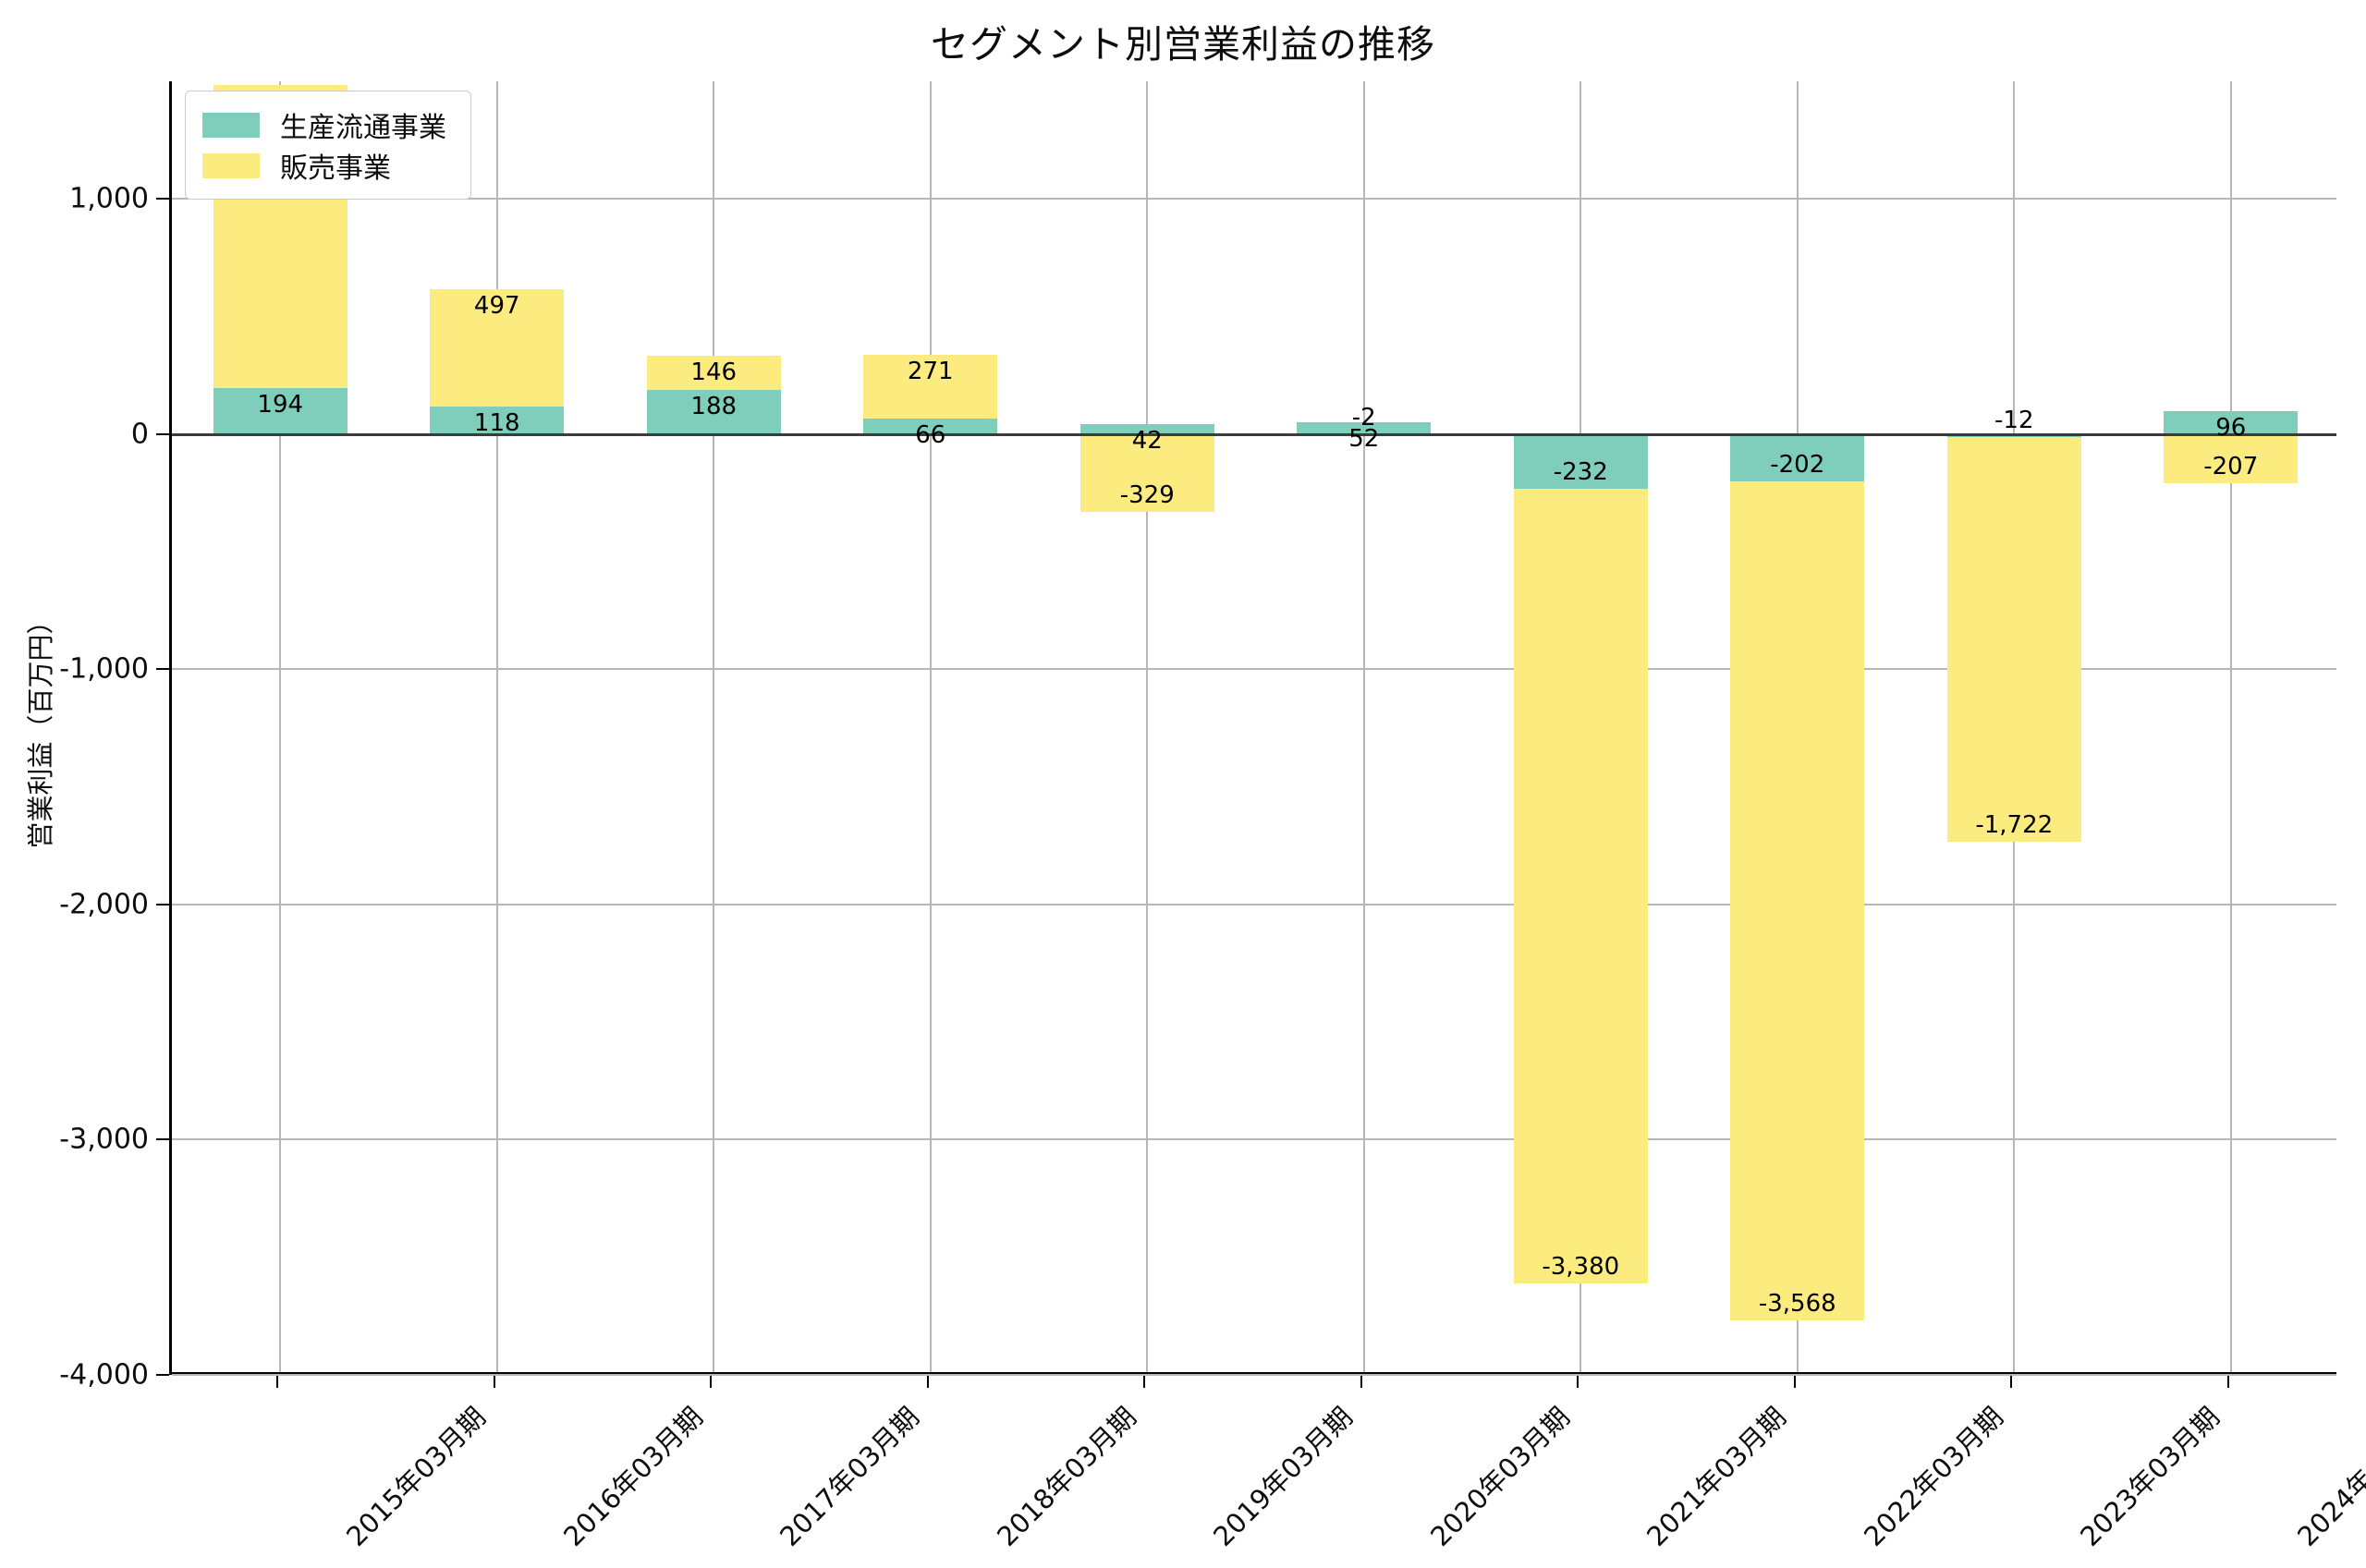 The height and width of the screenshot is (1568, 2366). Describe the element at coordinates (104, 1375) in the screenshot. I see `y-axis-tick-label: -4,000` at that location.